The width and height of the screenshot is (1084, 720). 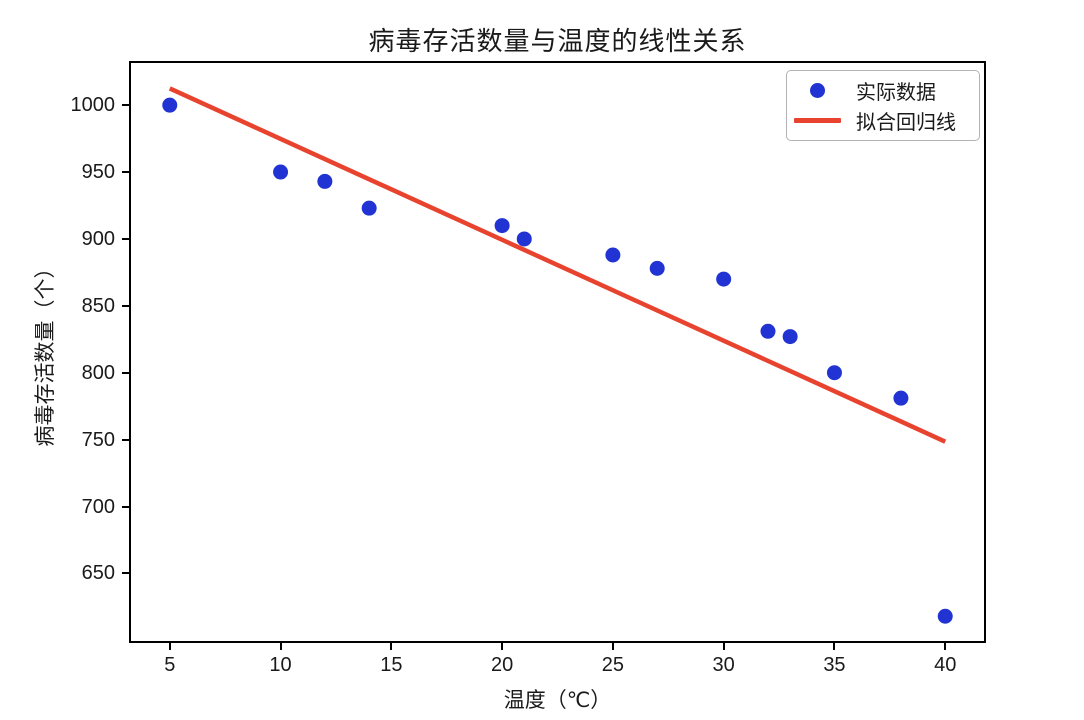 What do you see at coordinates (98, 506) in the screenshot?
I see `y-tick-label: 700` at bounding box center [98, 506].